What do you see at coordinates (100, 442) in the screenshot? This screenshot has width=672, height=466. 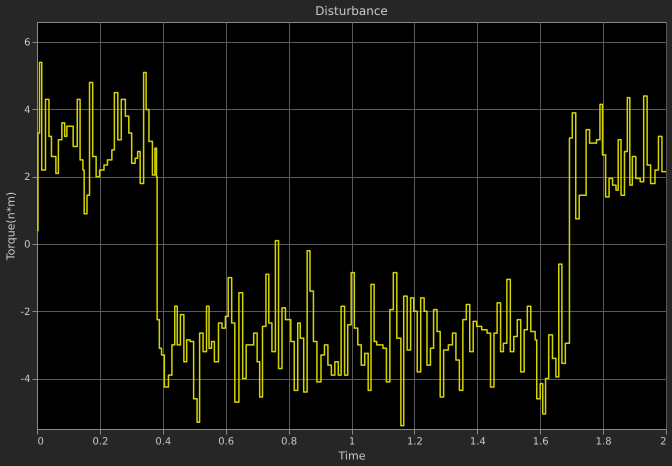 I see `x-tick-label: 0.2` at bounding box center [100, 442].